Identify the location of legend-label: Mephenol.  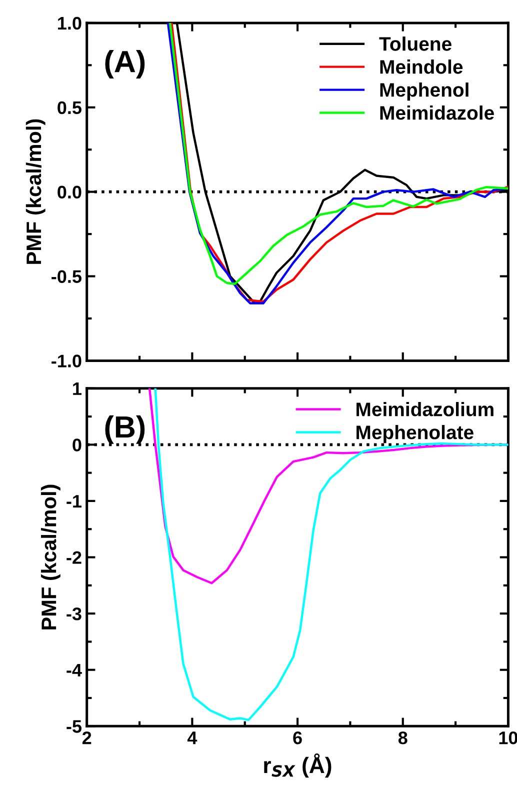
(424, 91).